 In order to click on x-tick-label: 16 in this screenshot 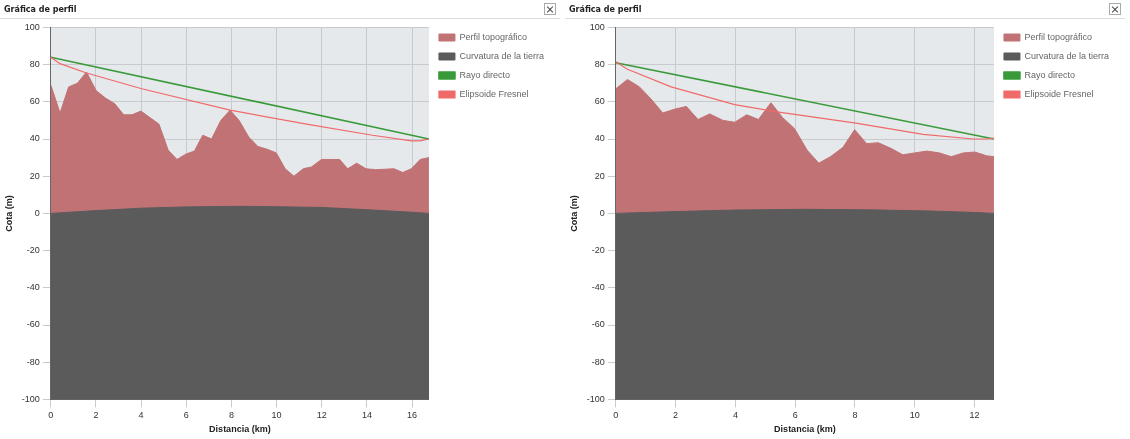, I will do `click(412, 415)`.